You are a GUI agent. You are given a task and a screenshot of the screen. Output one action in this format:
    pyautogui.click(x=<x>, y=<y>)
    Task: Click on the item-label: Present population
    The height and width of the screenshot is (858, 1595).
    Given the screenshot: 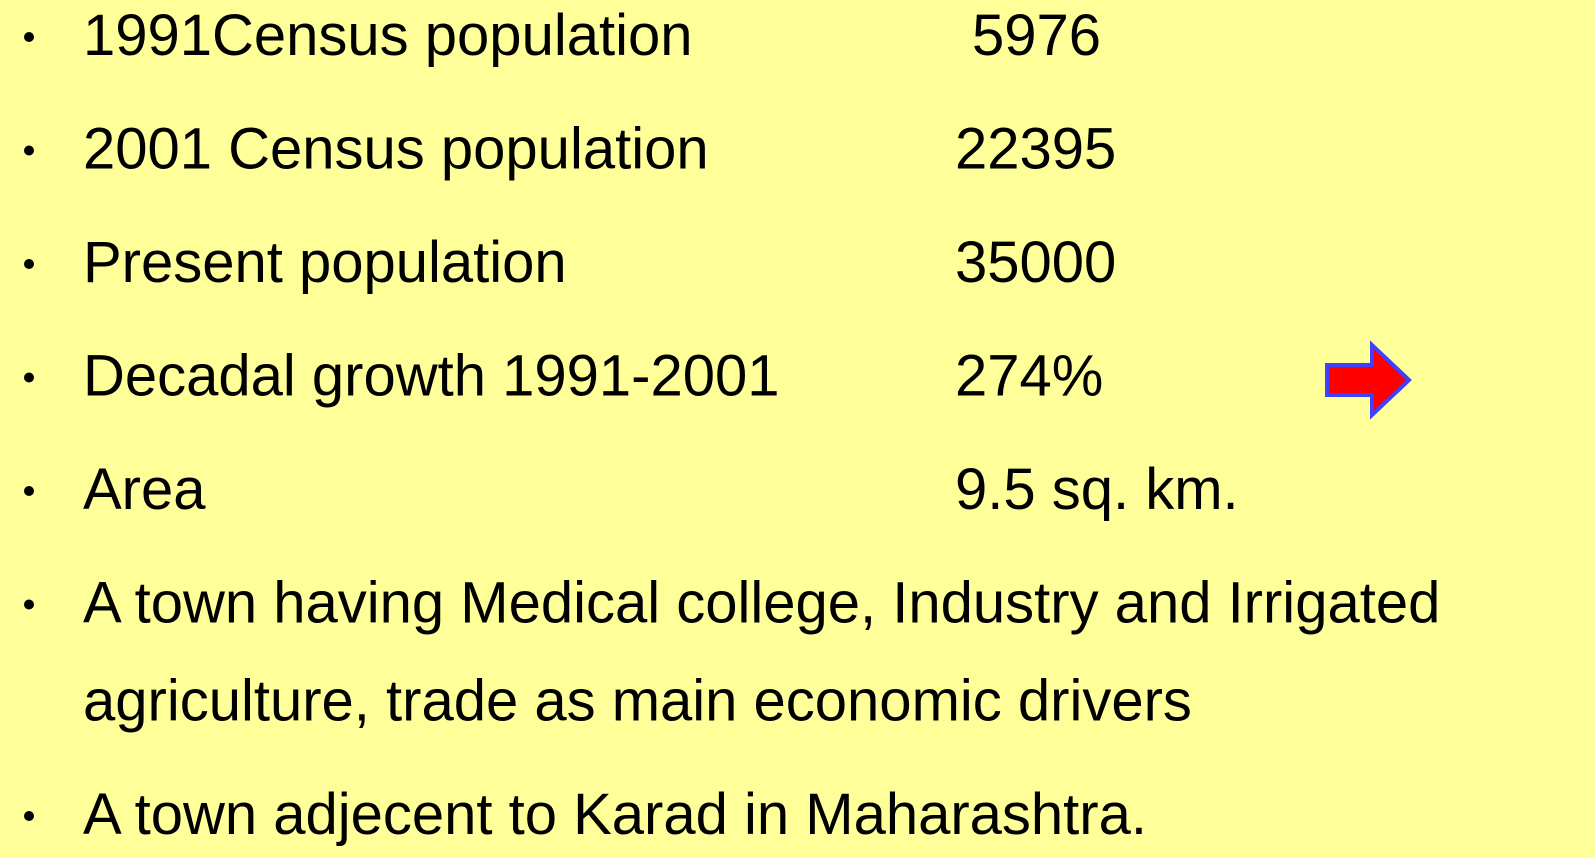 What is the action you would take?
    pyautogui.click(x=325, y=262)
    